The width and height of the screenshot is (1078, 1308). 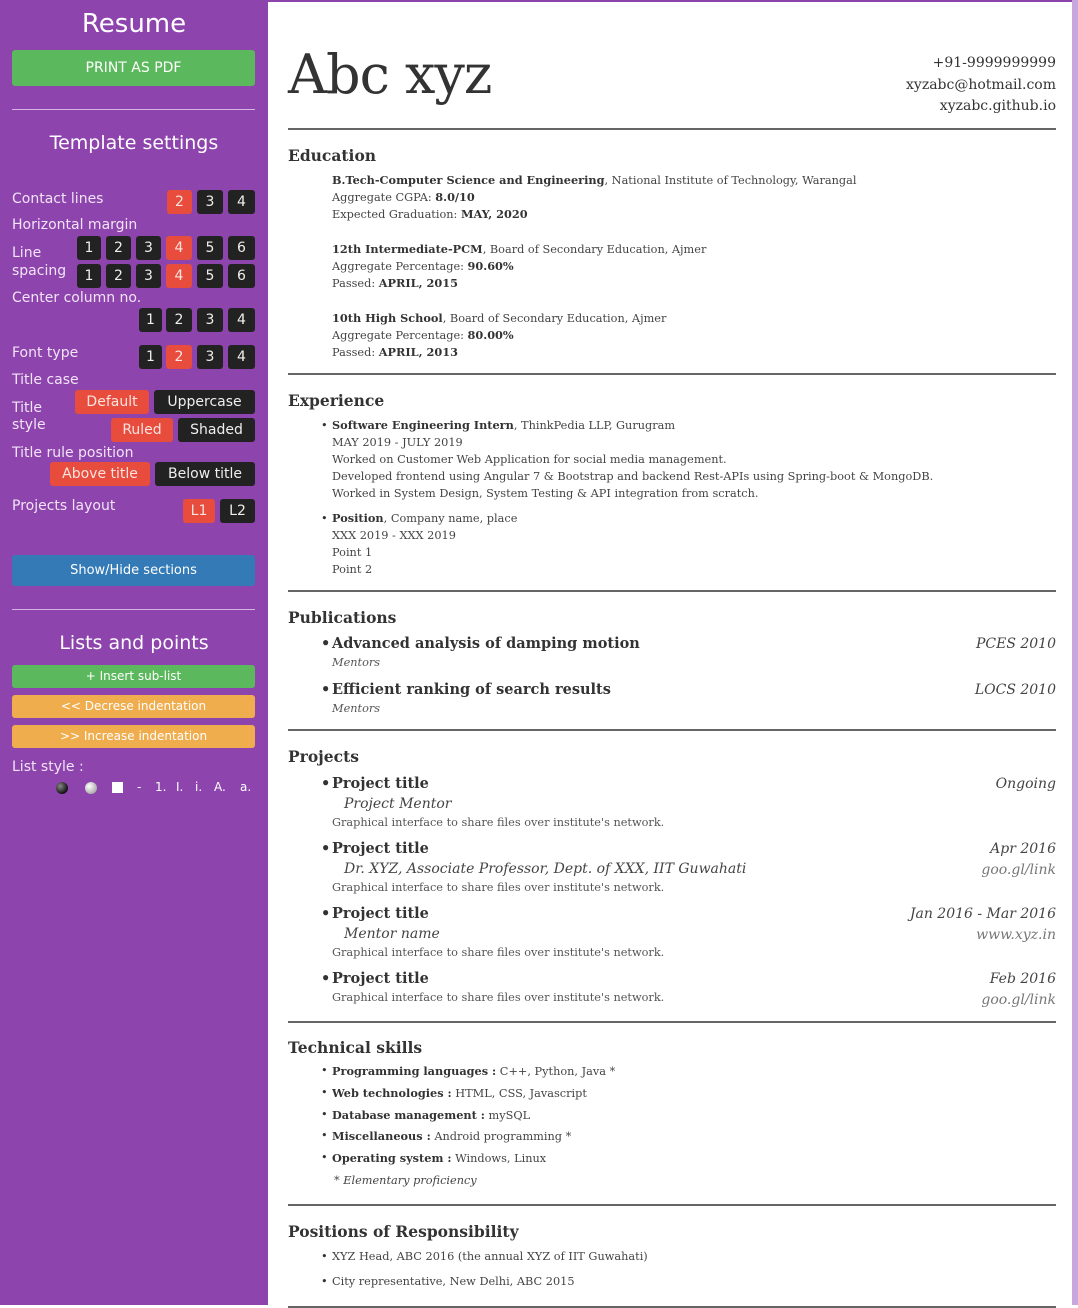 I want to click on title-case-label: Title case, so click(x=45, y=380).